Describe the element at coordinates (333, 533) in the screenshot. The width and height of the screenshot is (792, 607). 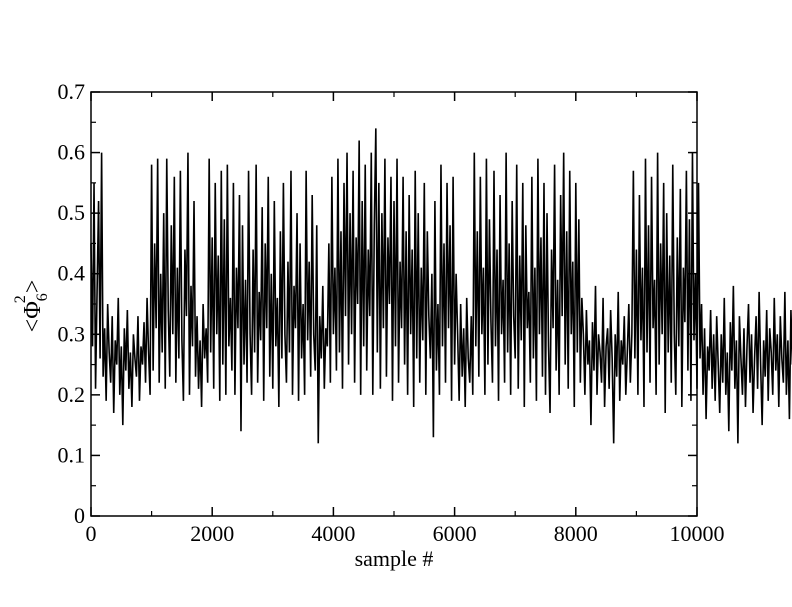
I see `x-tick-label: 4000` at that location.